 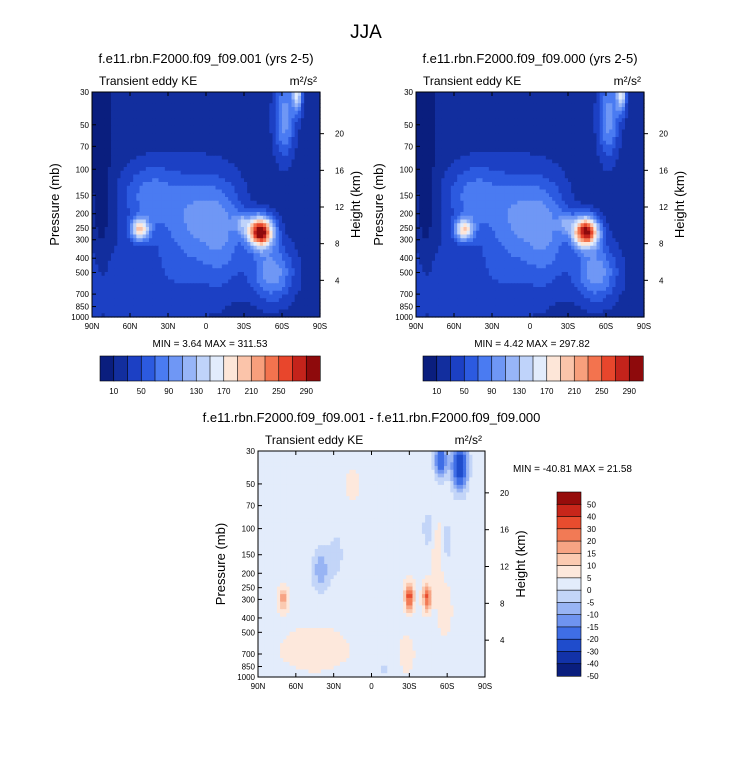 I want to click on pressure-tick-label: 50, so click(x=84, y=125).